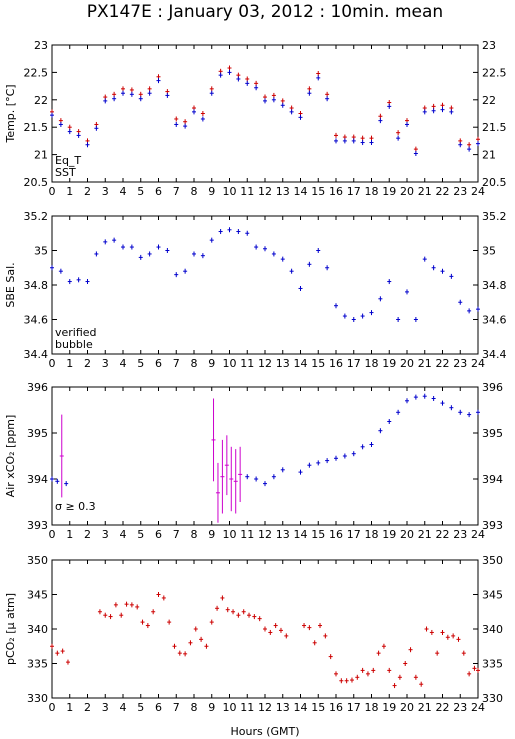 The height and width of the screenshot is (739, 515). Describe the element at coordinates (265, 534) in the screenshot. I see `x-tick-label: 12` at that location.